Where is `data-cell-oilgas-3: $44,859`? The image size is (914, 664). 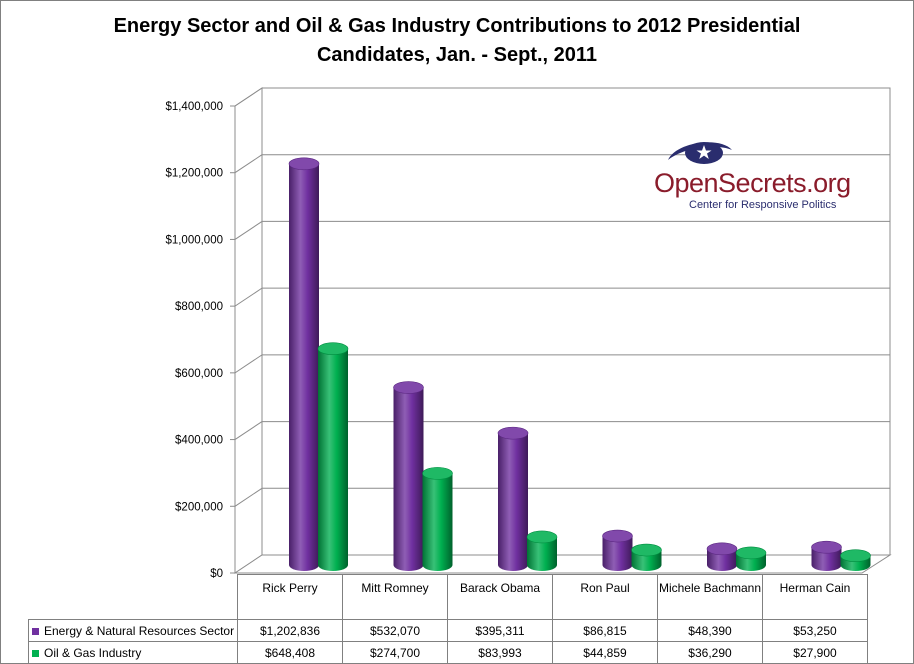
data-cell-oilgas-3: $44,859 is located at coordinates (605, 652).